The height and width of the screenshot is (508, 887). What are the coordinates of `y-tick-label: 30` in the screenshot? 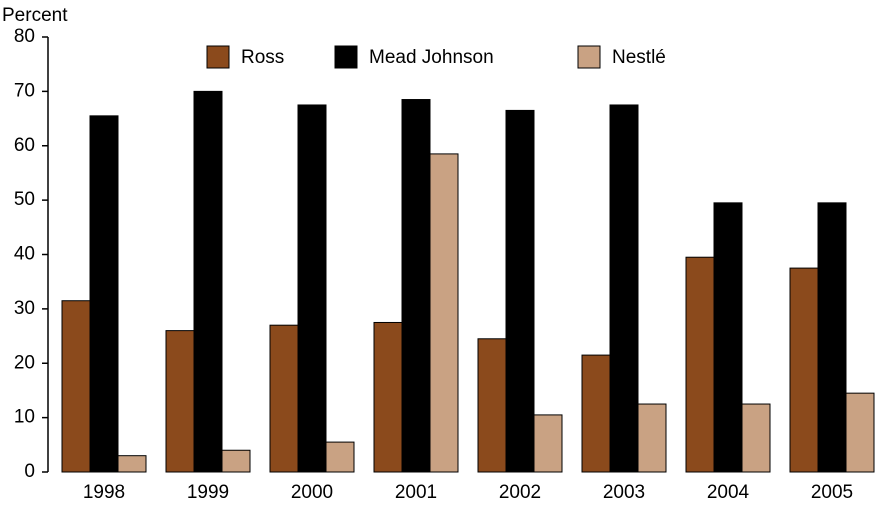 It's located at (24, 308).